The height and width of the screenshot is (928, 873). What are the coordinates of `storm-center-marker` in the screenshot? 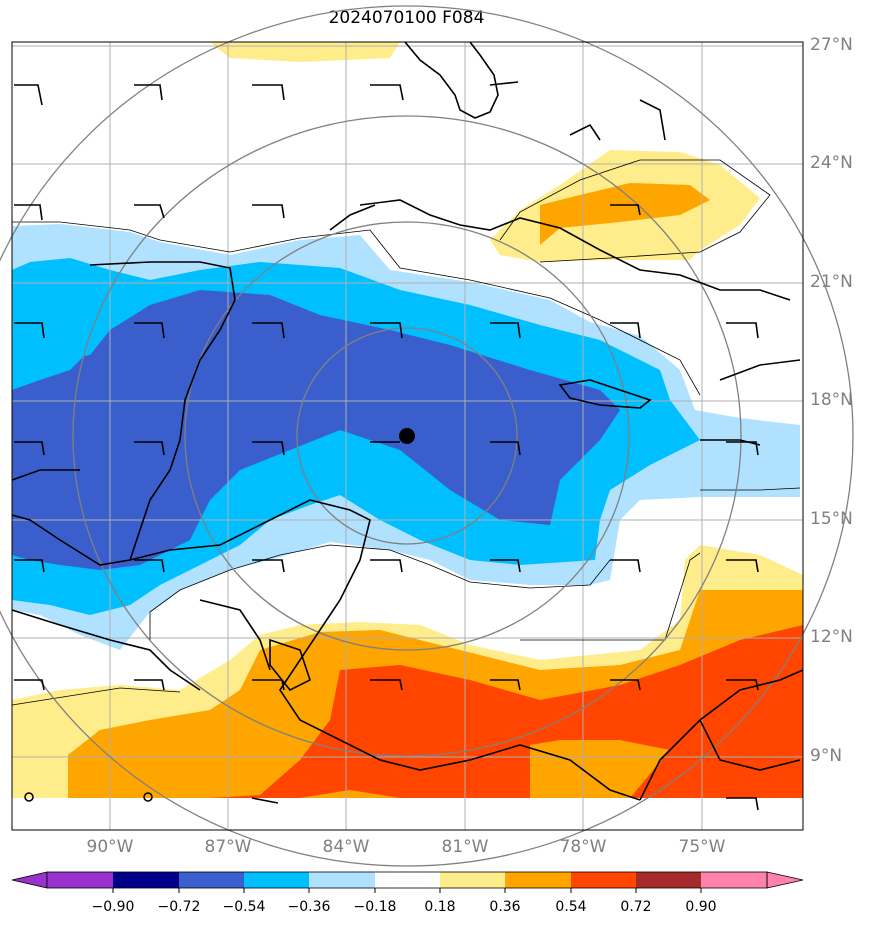 It's located at (407, 436).